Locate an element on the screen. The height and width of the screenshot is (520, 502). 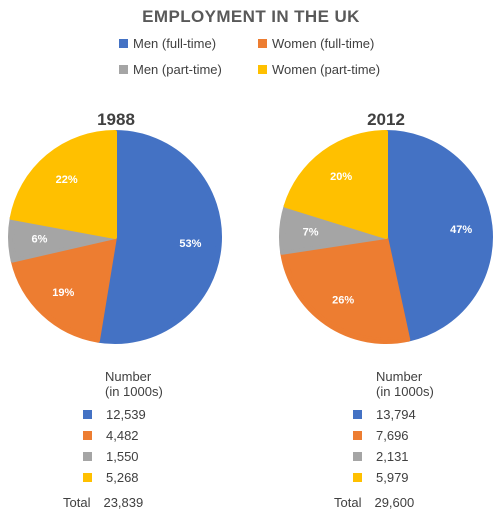
pie-title-2012: 2012 is located at coordinates (386, 119).